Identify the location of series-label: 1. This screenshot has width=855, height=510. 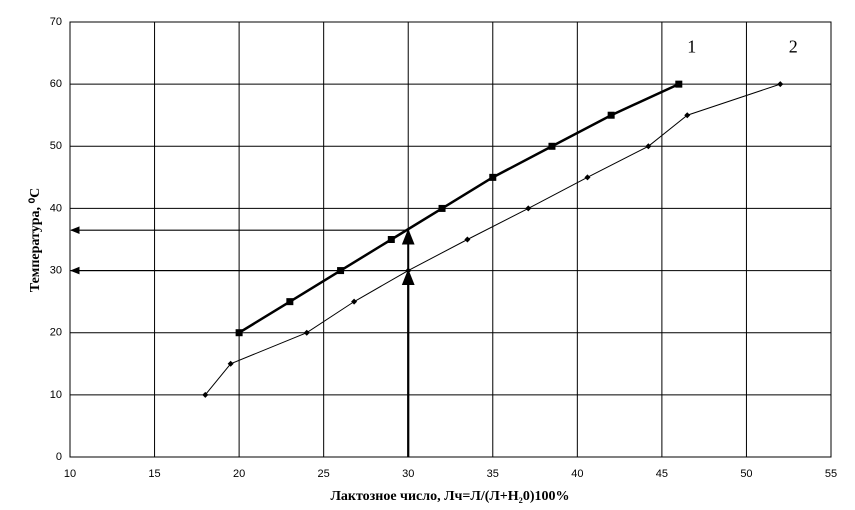
(691, 46).